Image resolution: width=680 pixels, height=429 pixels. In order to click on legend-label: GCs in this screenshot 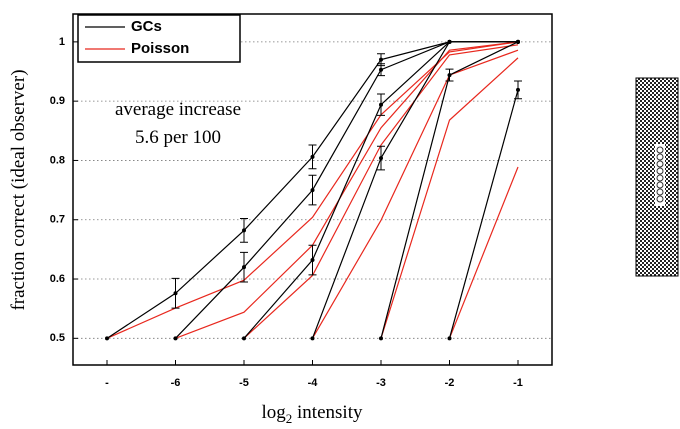, I will do `click(146, 26)`.